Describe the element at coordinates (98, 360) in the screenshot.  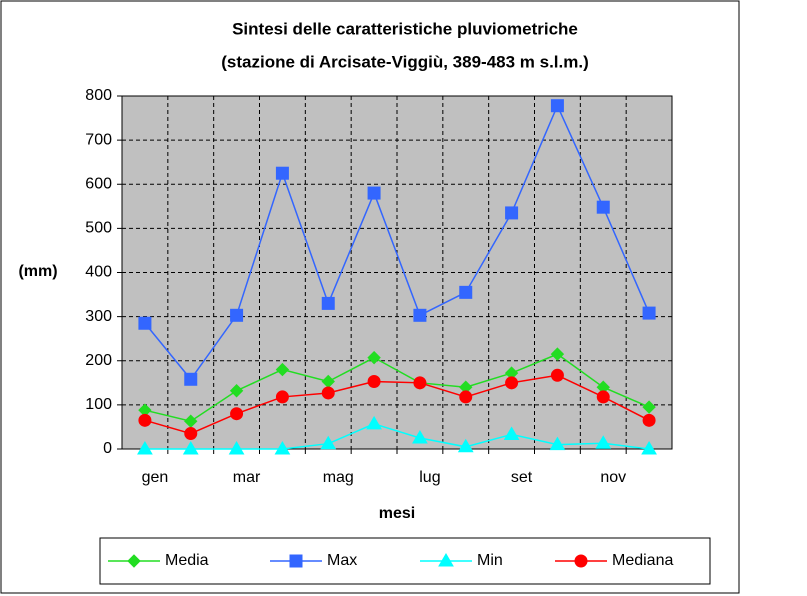
I see `y-tick-label: 200` at that location.